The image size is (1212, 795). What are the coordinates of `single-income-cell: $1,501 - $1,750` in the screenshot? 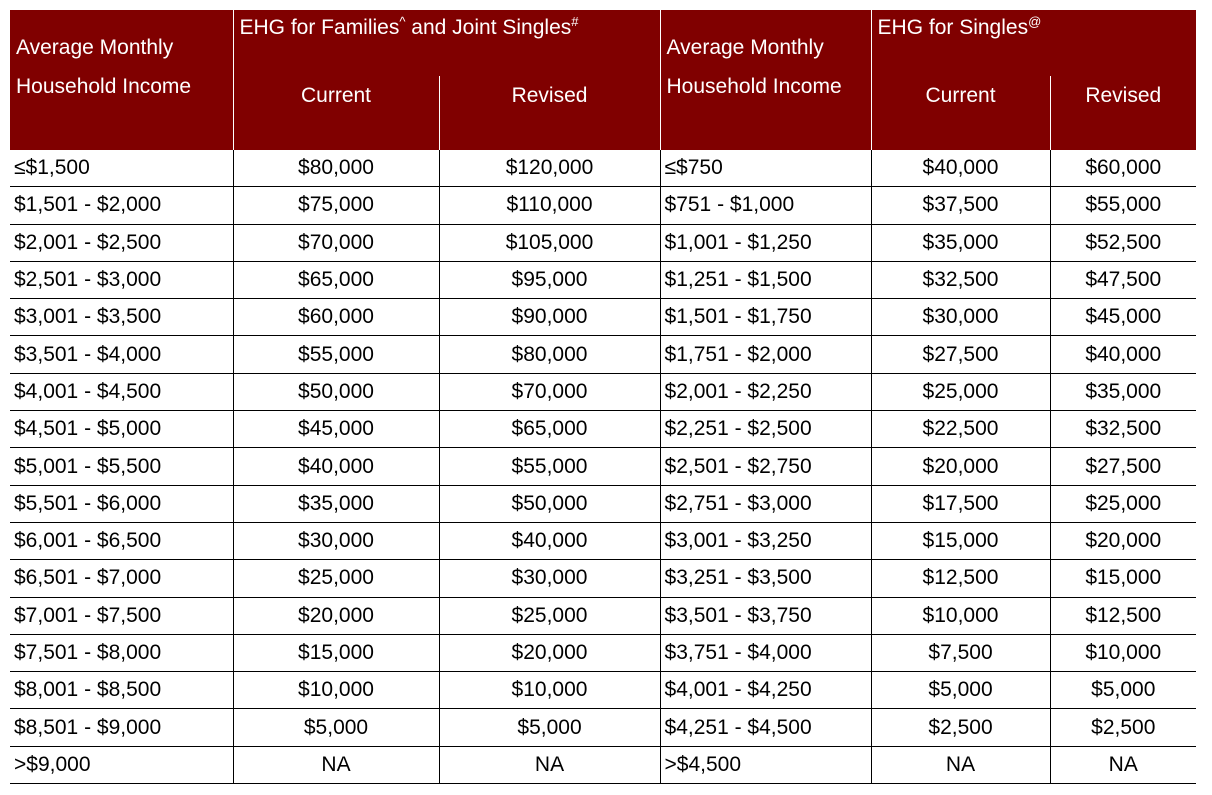 It's located at (765, 317).